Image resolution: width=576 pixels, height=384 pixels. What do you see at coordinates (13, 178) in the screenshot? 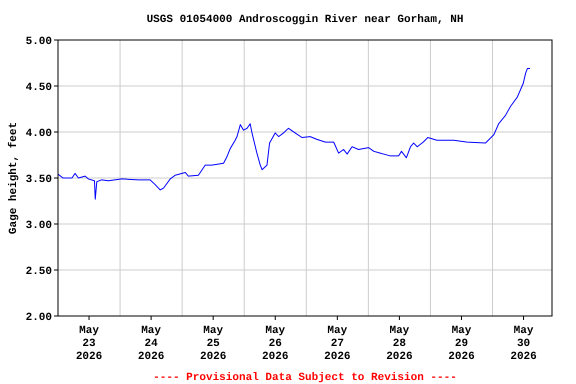
I see `y-axis-title: Gage height, feet` at bounding box center [13, 178].